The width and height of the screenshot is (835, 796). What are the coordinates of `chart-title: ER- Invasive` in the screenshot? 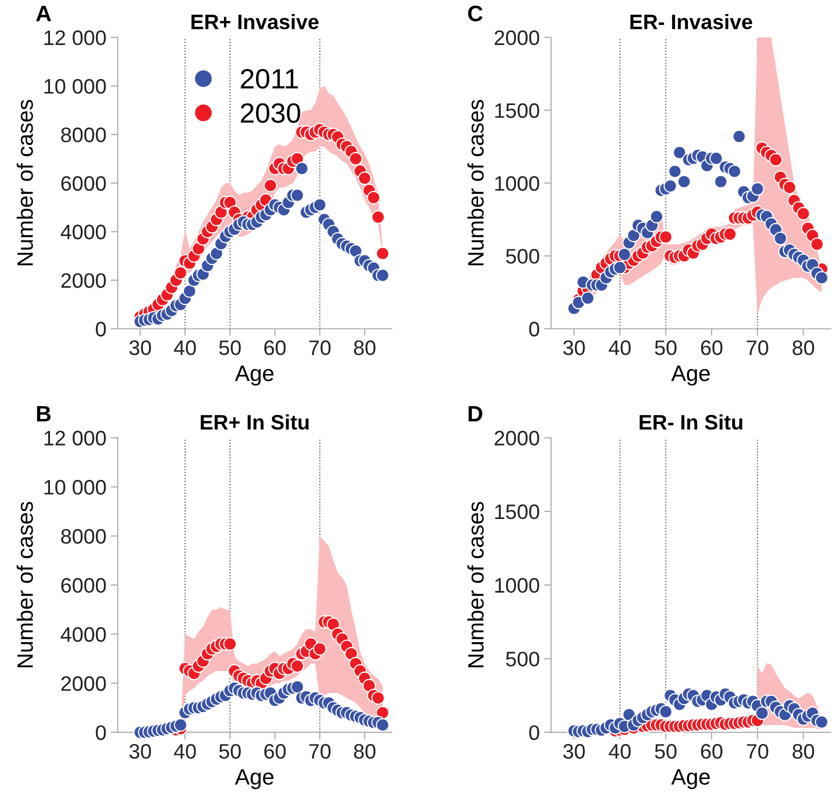 It's located at (691, 22).